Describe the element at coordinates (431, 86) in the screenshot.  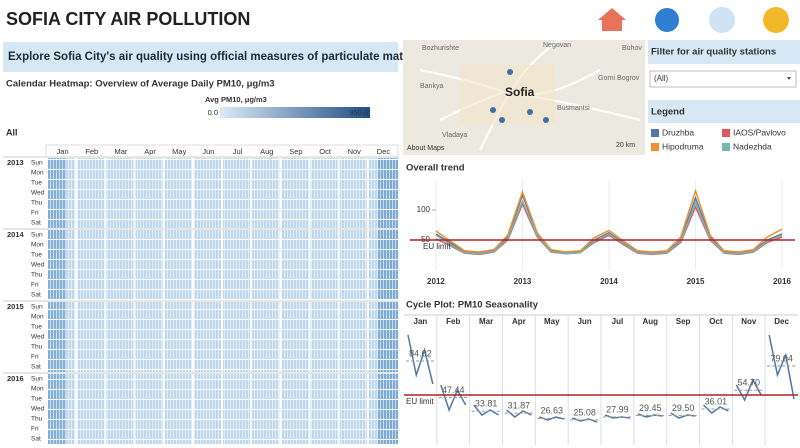
I see `map-place: Bankya` at that location.